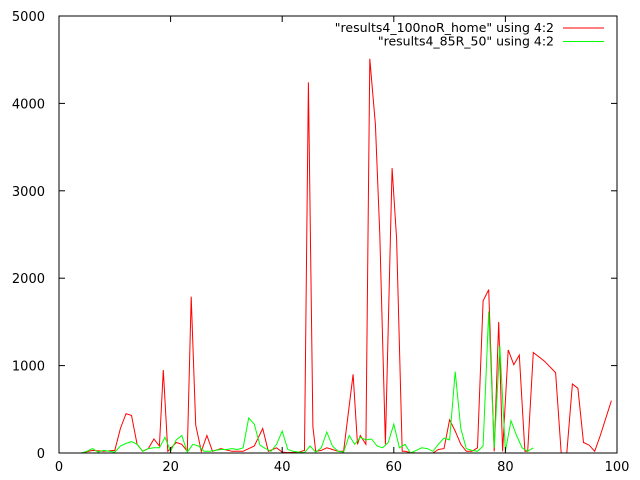 The height and width of the screenshot is (480, 640). I want to click on legend-label-1: "results4_100noR_home" using 4:2, so click(444, 27).